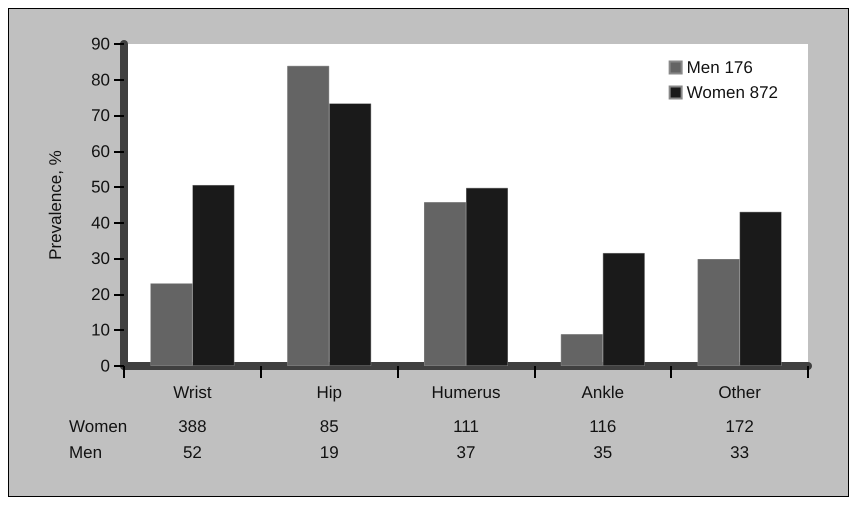 The width and height of the screenshot is (857, 505). I want to click on text: 33, so click(740, 452).